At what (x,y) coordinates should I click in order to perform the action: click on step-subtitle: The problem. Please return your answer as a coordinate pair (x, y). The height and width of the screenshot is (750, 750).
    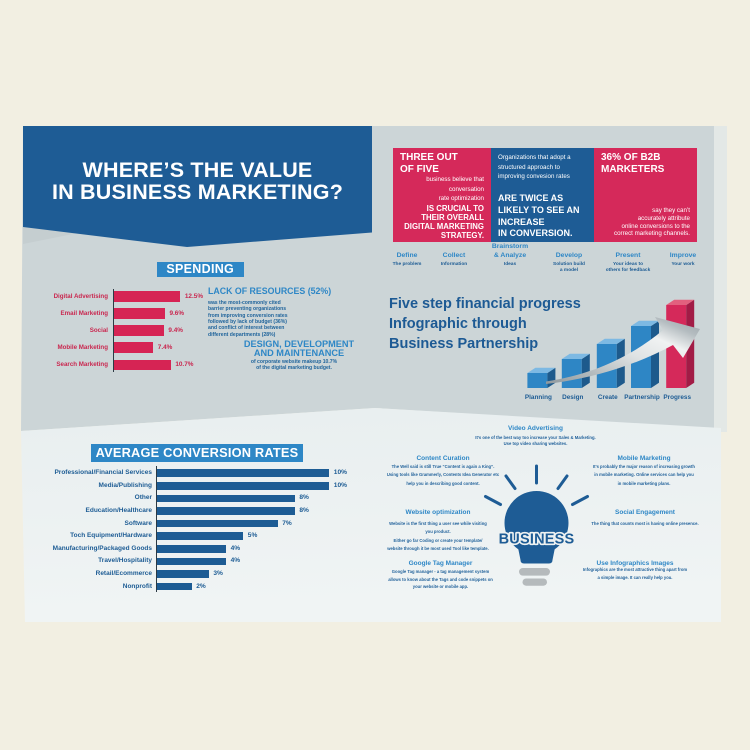
    Looking at the image, I should click on (407, 264).